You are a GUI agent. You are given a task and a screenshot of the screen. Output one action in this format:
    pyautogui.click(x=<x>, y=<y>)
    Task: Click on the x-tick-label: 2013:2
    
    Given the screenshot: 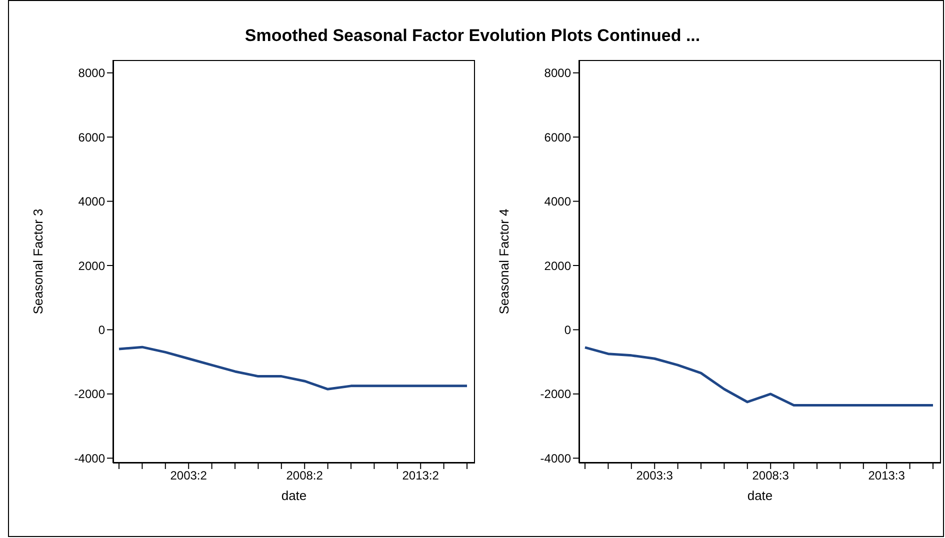 What is the action you would take?
    pyautogui.click(x=421, y=475)
    